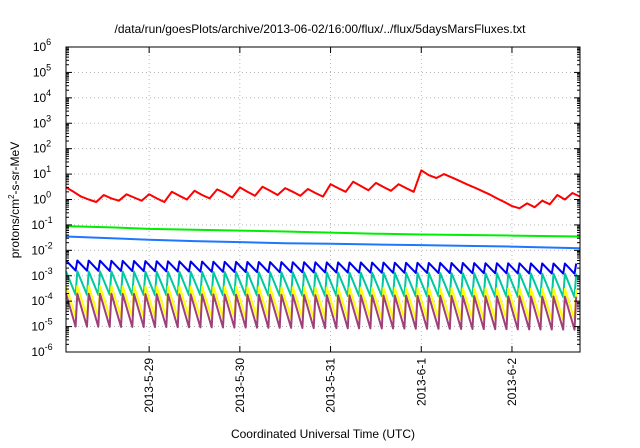 The height and width of the screenshot is (448, 640). Describe the element at coordinates (42, 45) in the screenshot. I see `y-tick-label: 10⁶` at that location.